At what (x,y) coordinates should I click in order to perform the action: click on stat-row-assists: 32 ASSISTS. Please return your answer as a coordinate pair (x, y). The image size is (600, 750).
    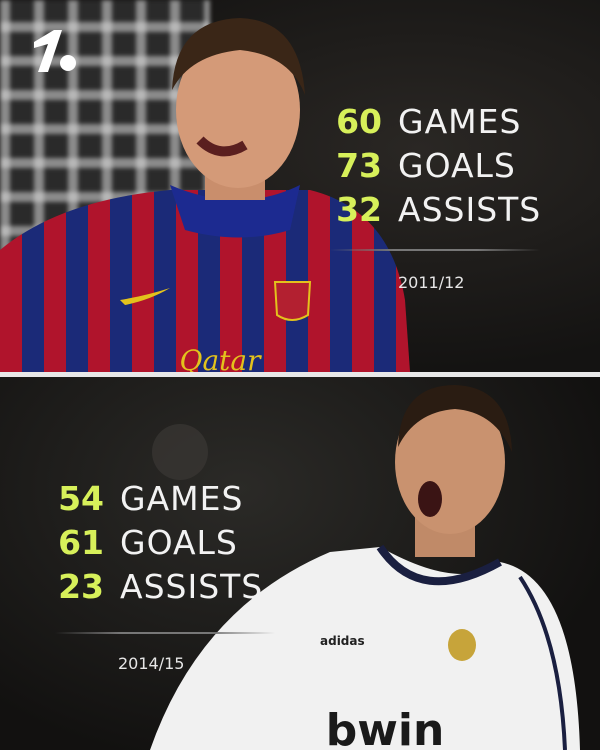
    Looking at the image, I should click on (433, 212).